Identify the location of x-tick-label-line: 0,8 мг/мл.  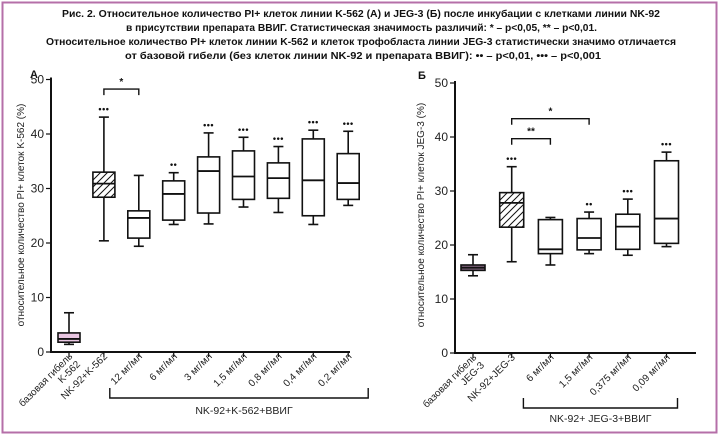
(266, 370).